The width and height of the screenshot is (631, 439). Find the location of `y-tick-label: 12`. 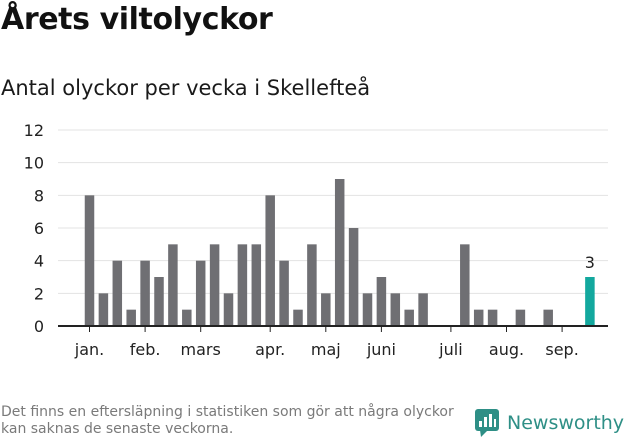

y-tick-label: 12 is located at coordinates (34, 130).